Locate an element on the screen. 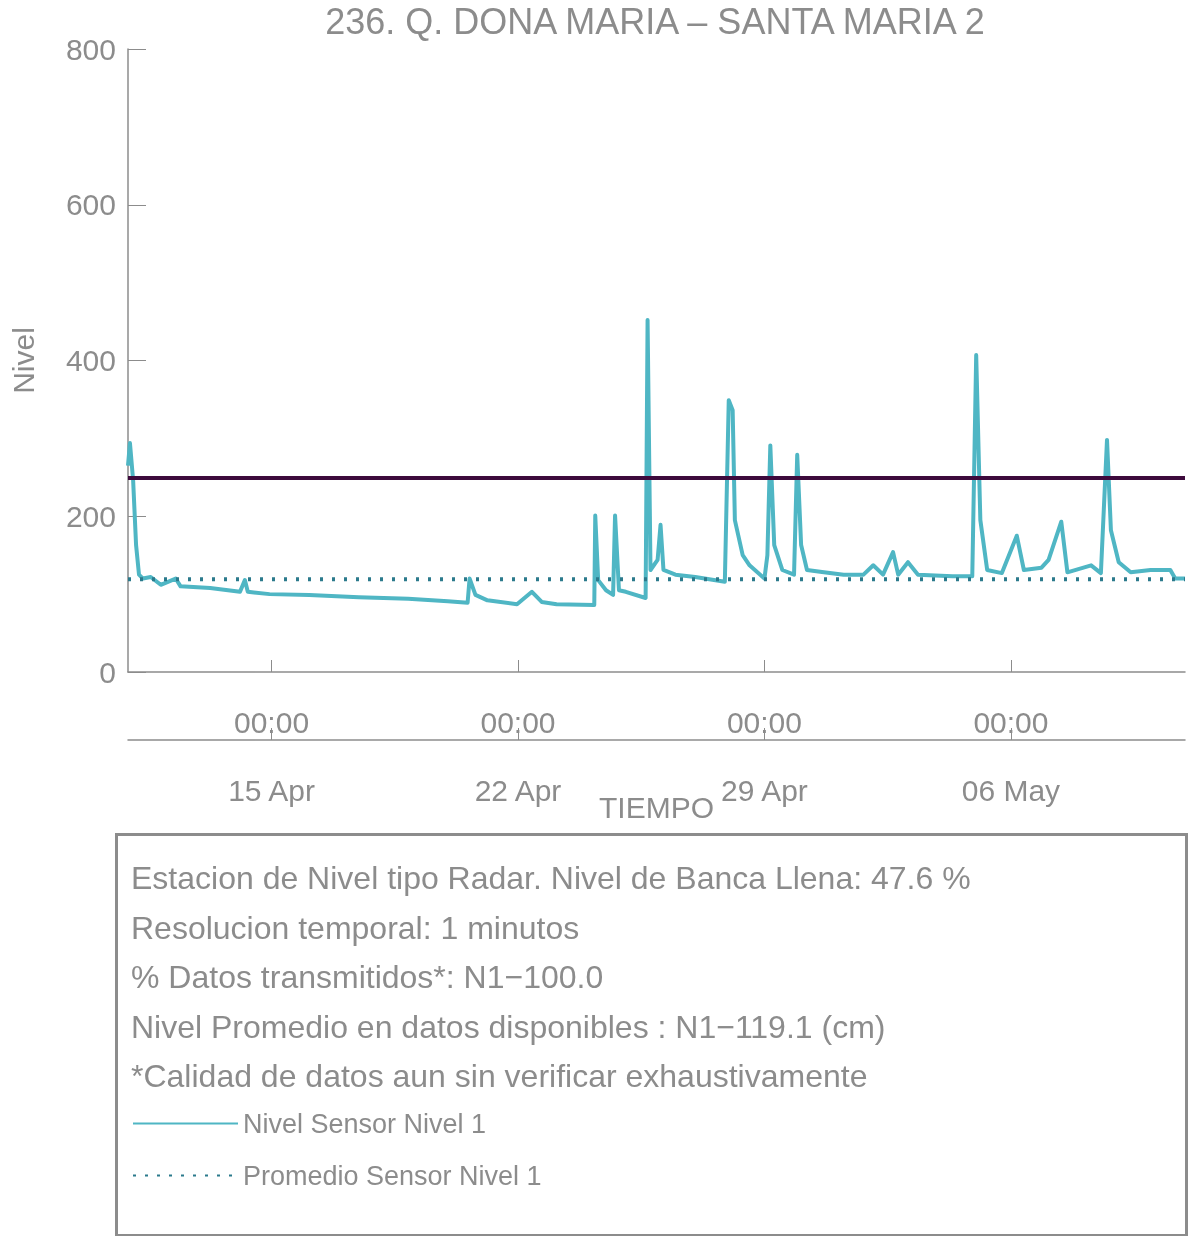 This screenshot has width=1188, height=1236. y-tick-label: 0 is located at coordinates (107, 672).